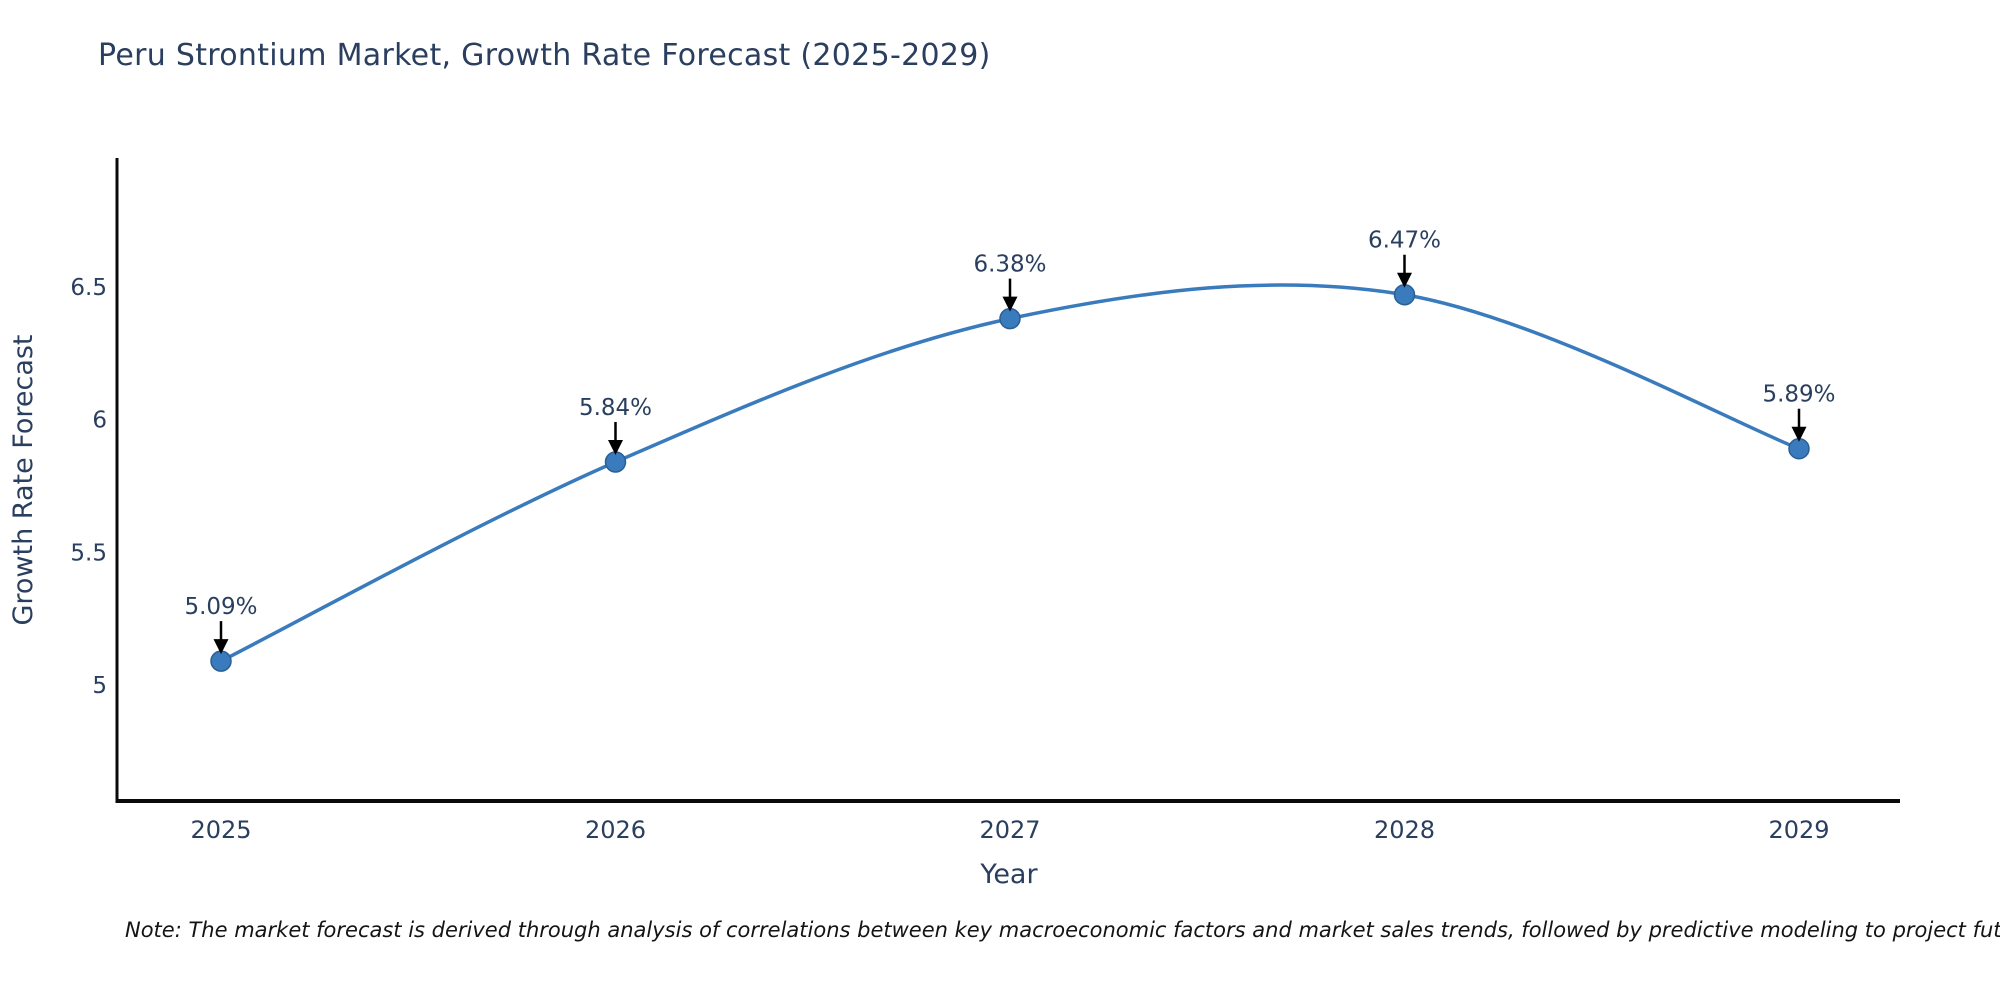 The width and height of the screenshot is (2000, 1000). What do you see at coordinates (220, 830) in the screenshot?
I see `x-tick-label: 2025` at bounding box center [220, 830].